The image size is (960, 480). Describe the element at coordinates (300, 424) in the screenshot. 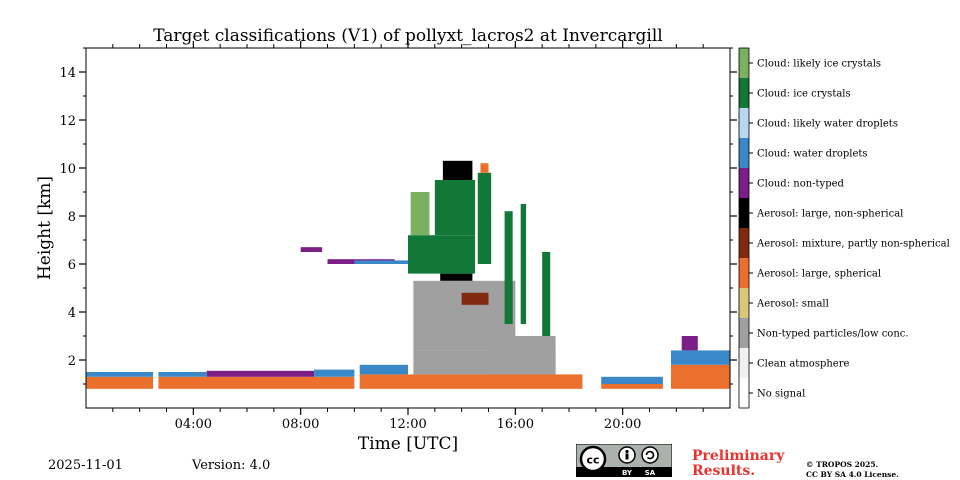

I see `x-tick-label: 08:00` at that location.